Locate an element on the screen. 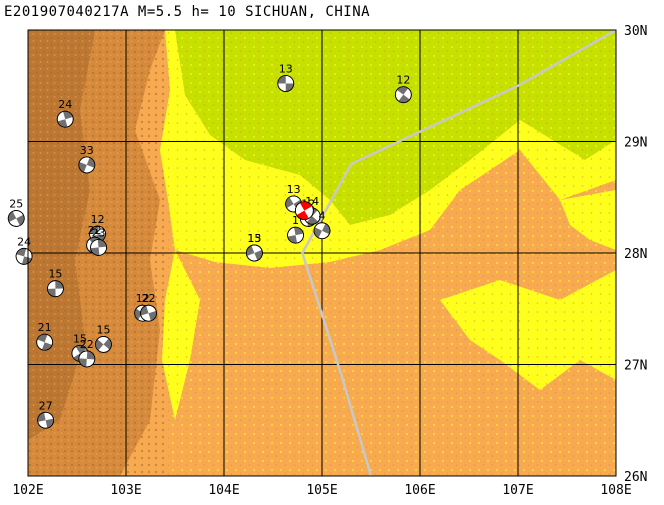 This screenshot has height=505, width=664. lat-tick-label: 27N is located at coordinates (635, 366).